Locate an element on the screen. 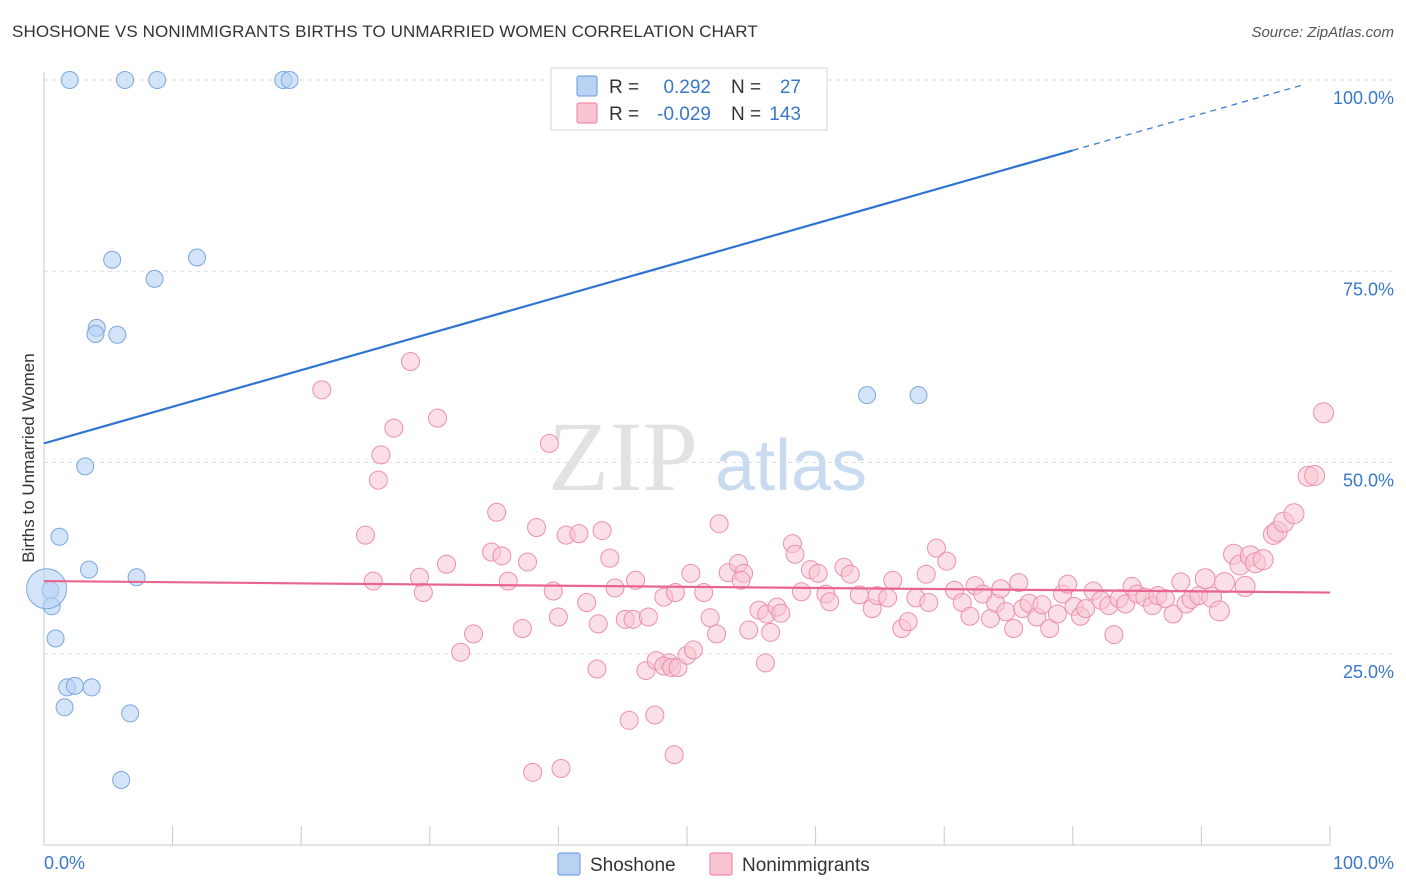 The width and height of the screenshot is (1406, 892). bottom-legend: Shoshone Nonimmigrants is located at coordinates (713, 864).